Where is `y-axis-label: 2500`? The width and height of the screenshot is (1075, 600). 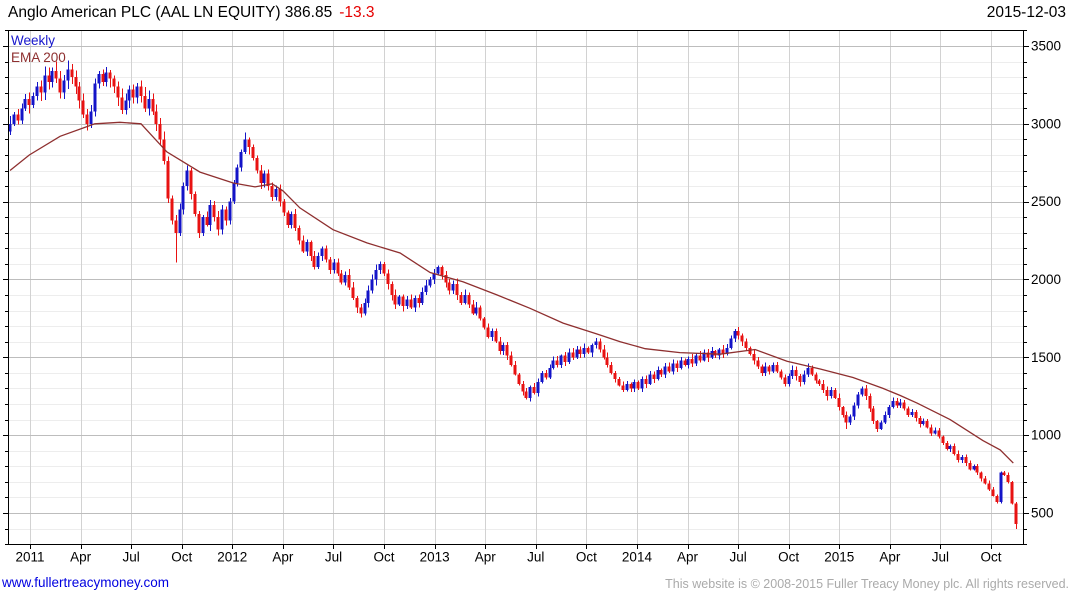 y-axis-label: 2500 is located at coordinates (1046, 201).